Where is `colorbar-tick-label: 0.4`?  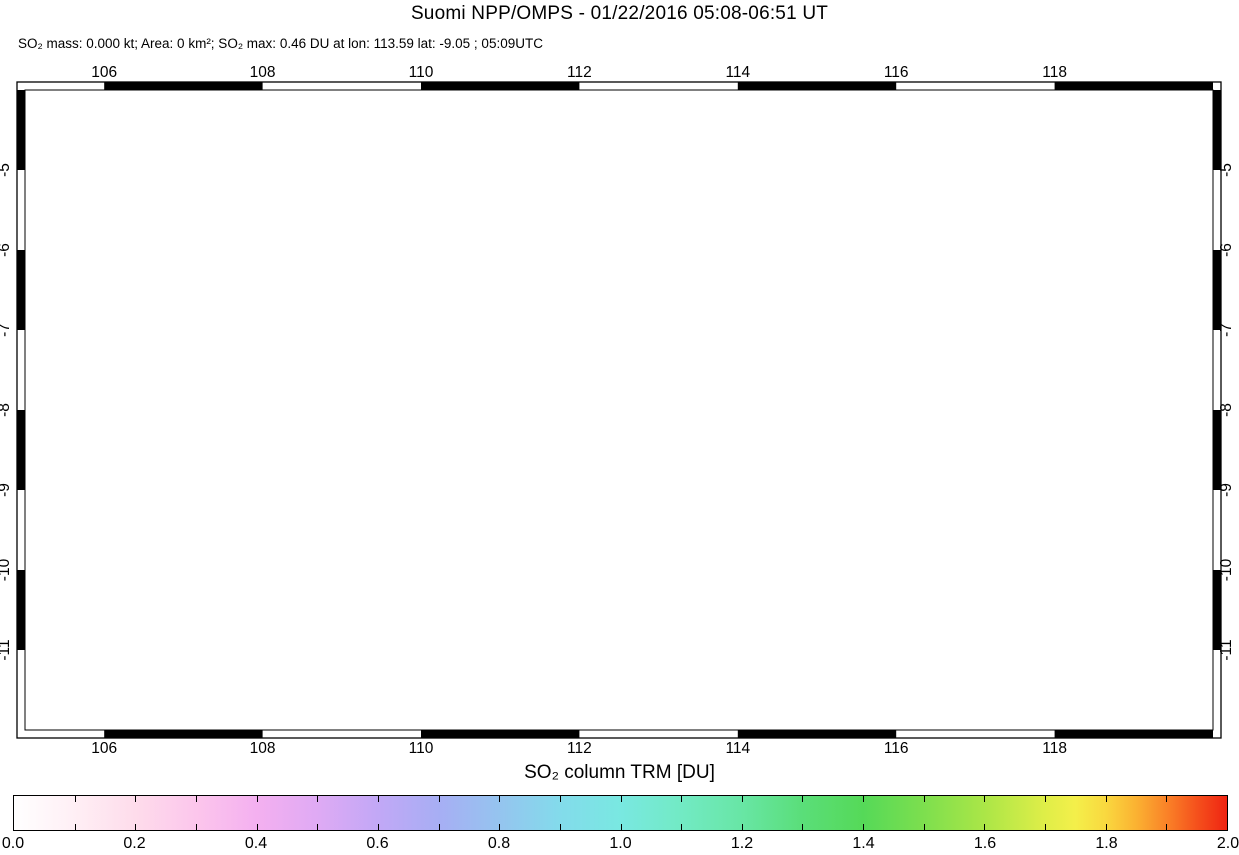
colorbar-tick-label: 0.4 is located at coordinates (256, 843).